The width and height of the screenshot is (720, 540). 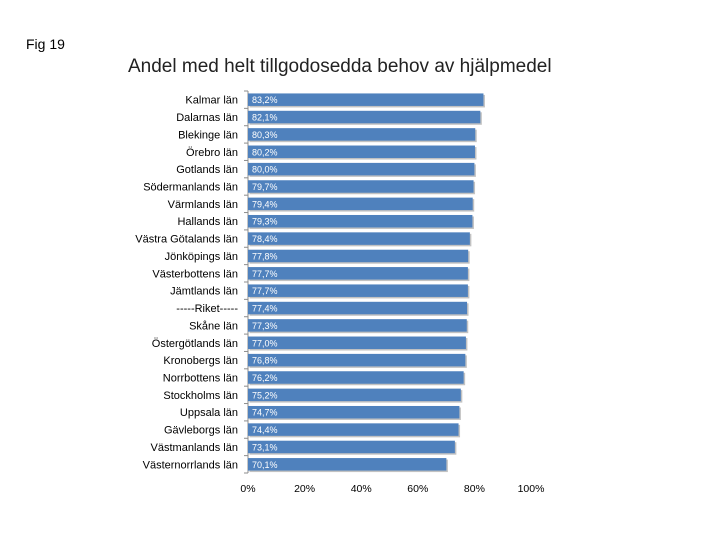 I want to click on category-label: Kronobergs län, so click(x=200, y=361).